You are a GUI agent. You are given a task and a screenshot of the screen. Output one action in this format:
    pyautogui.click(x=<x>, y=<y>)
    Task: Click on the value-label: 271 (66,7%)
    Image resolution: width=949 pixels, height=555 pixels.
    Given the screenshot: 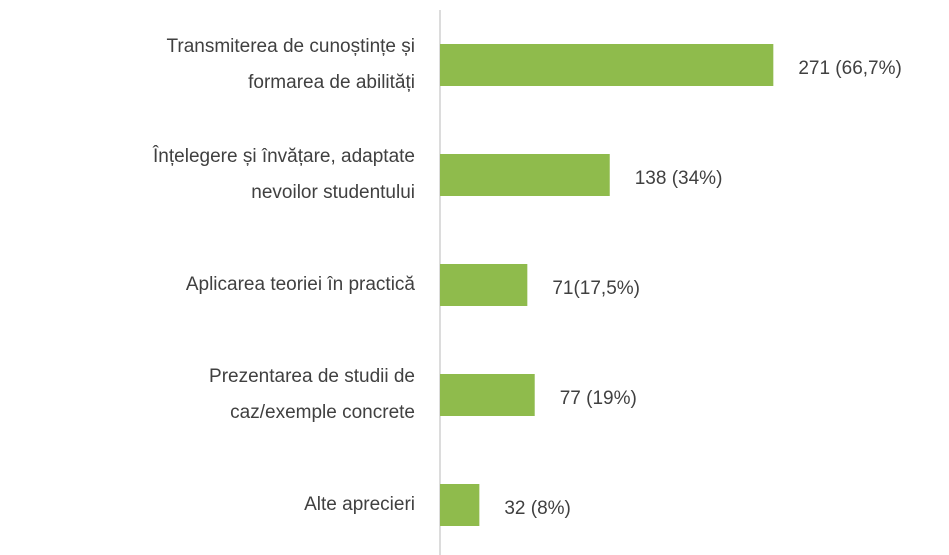 What is the action you would take?
    pyautogui.click(x=850, y=68)
    